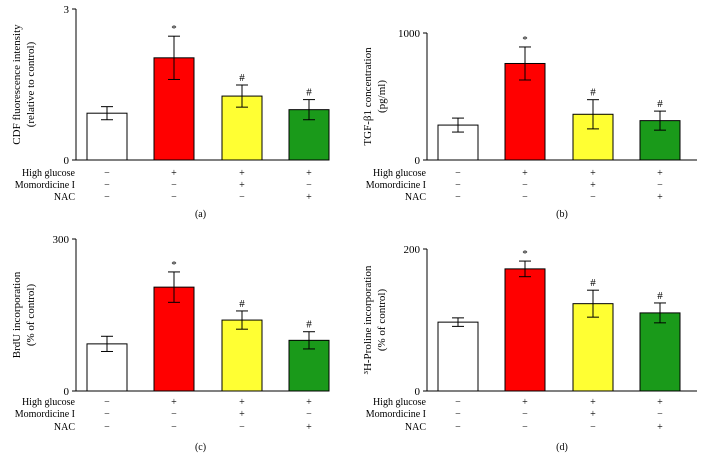 Image resolution: width=703 pixels, height=473 pixels. What do you see at coordinates (17, 314) in the screenshot?
I see `y-axis-label: BrdU incorporation` at bounding box center [17, 314].